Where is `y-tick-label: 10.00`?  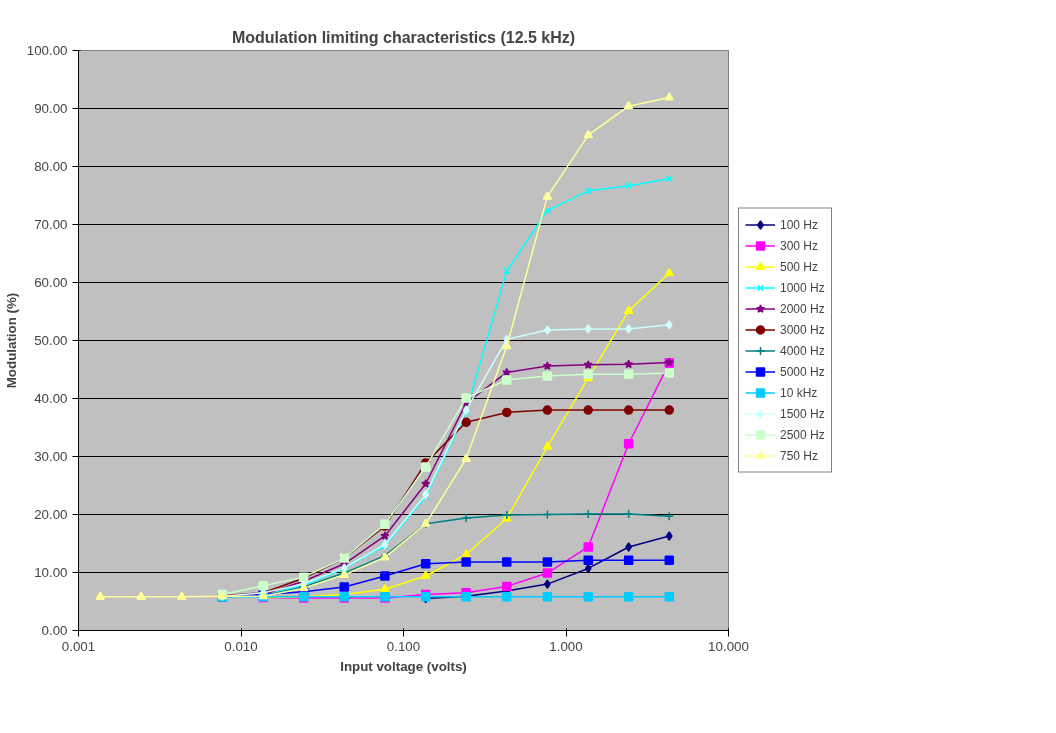 y-tick-label: 10.00 is located at coordinates (51, 572).